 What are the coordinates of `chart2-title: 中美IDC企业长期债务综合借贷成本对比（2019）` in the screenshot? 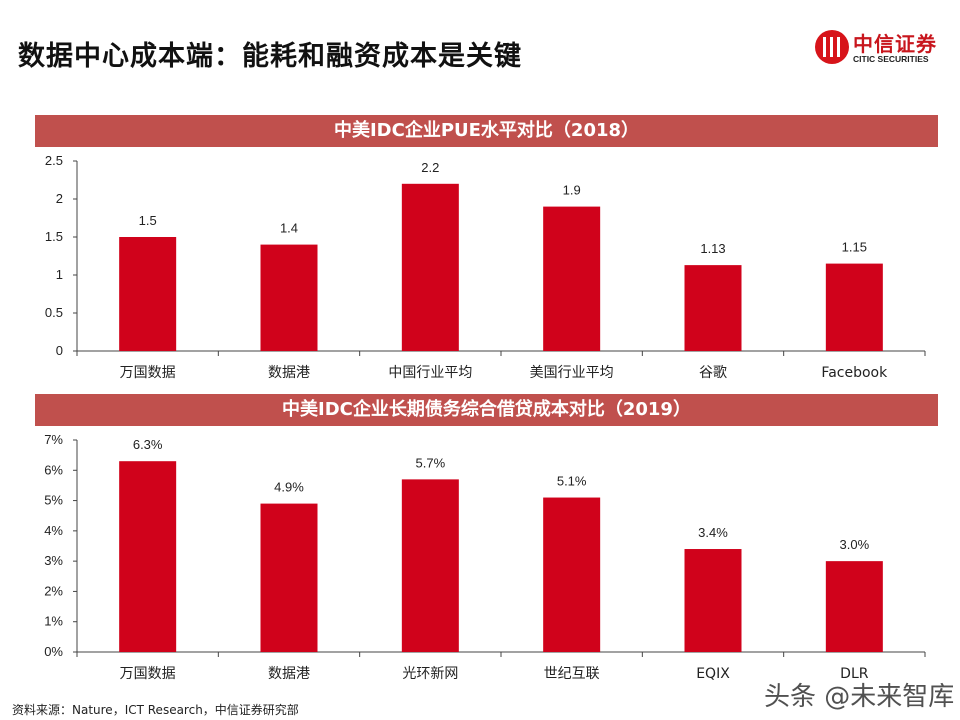 It's located at (486, 410).